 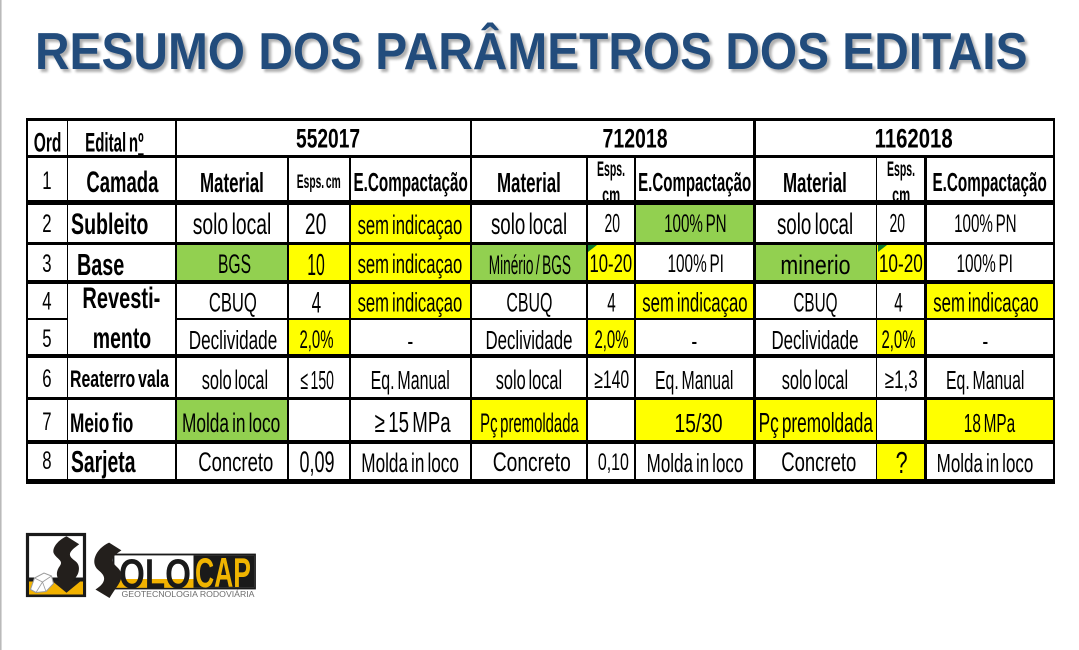 I want to click on svg-text: GEOTECNOLOGIA RODOVIÁRIA, so click(x=188, y=594).